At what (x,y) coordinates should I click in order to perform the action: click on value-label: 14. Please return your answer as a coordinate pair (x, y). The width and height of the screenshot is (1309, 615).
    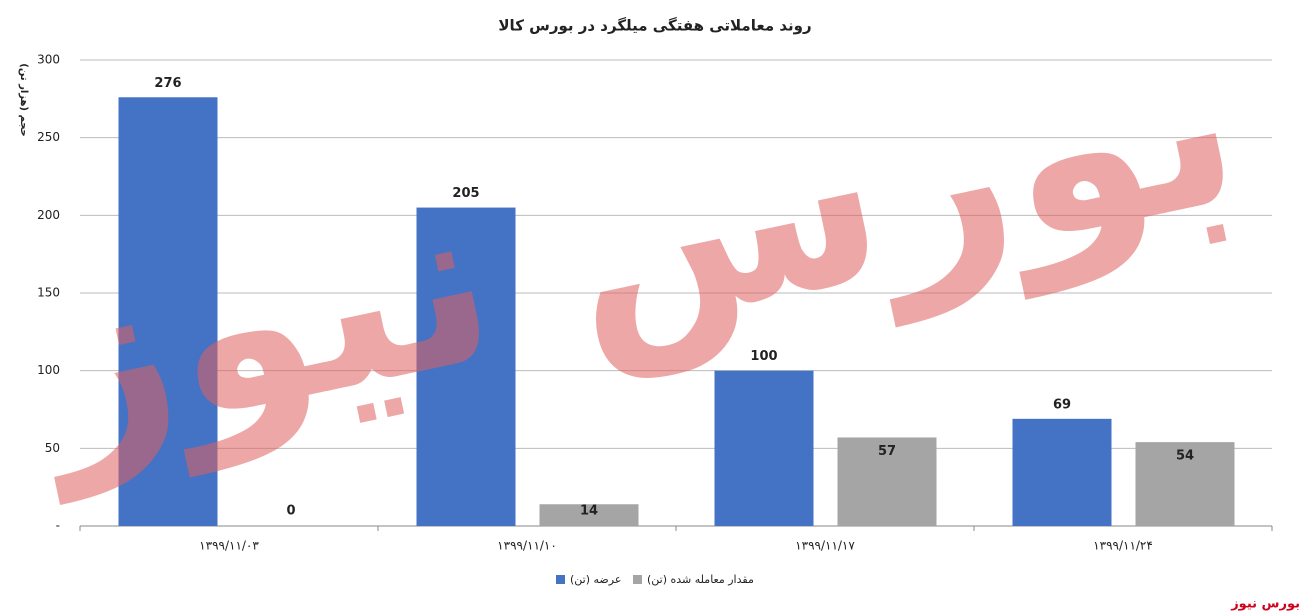
    Looking at the image, I should click on (589, 511).